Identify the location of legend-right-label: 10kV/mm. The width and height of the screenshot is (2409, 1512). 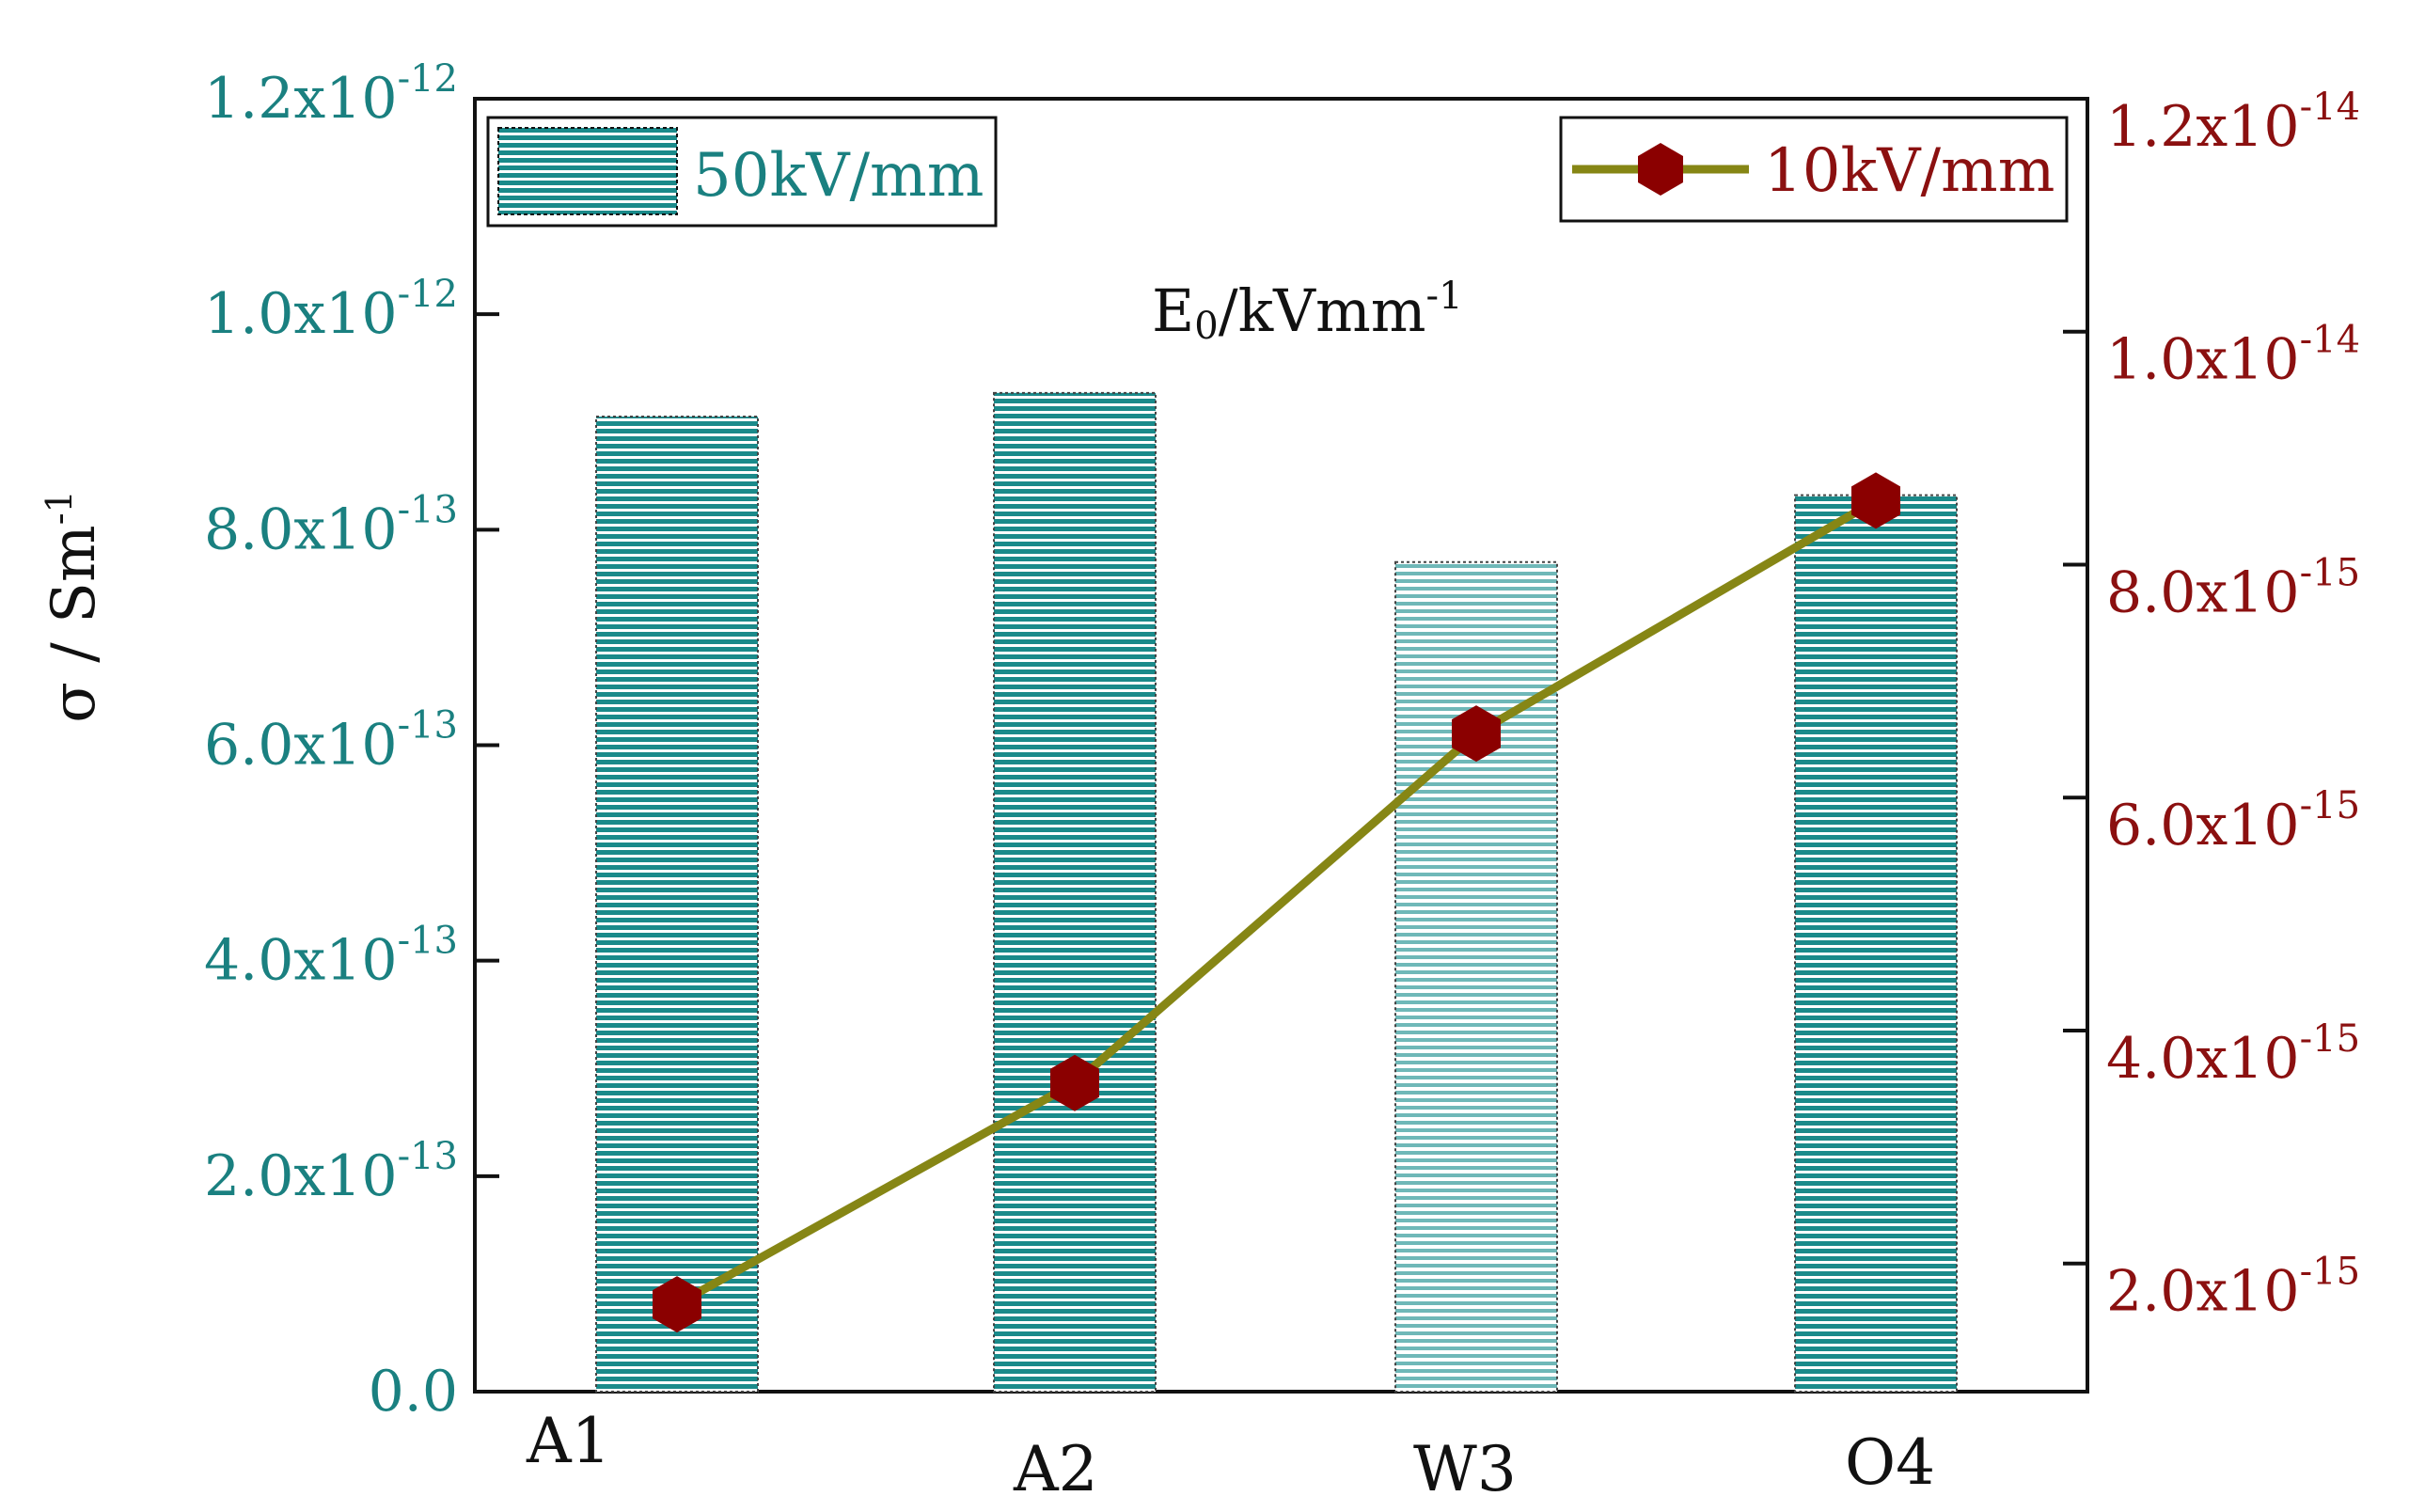
(1909, 171).